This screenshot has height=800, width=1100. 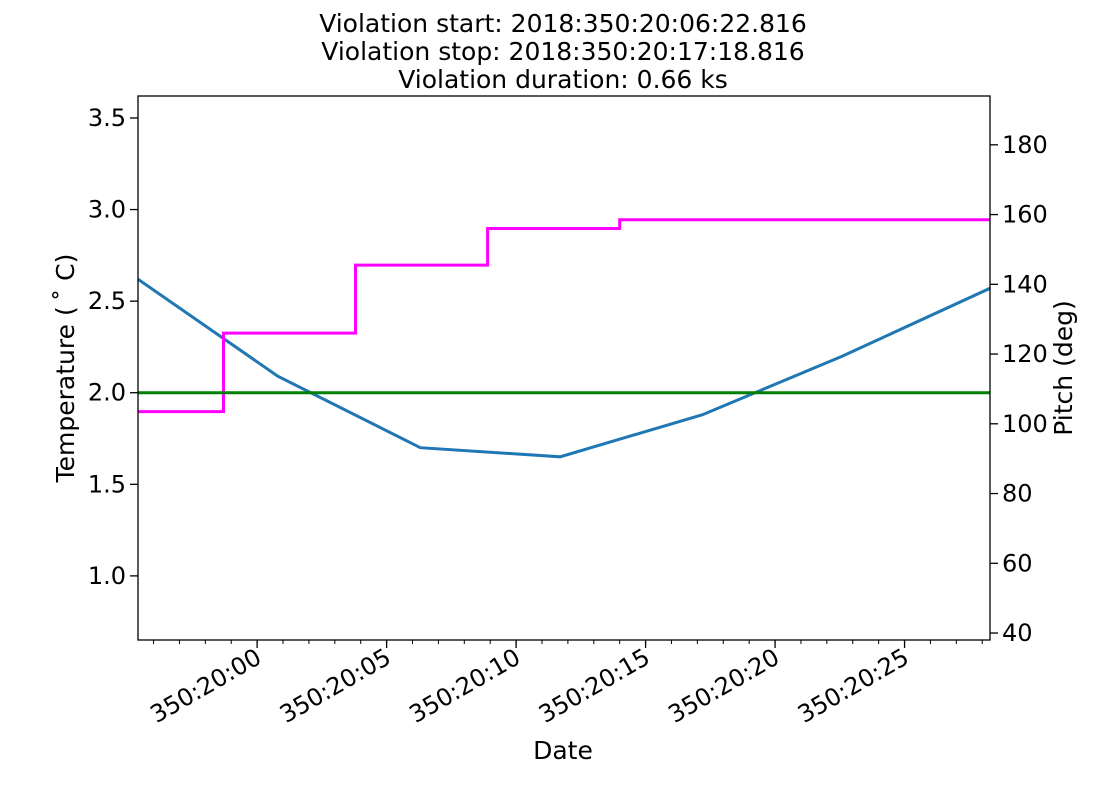 I want to click on title-line-start: Violation start: 2018:350:20:06:22.816, so click(x=563, y=23).